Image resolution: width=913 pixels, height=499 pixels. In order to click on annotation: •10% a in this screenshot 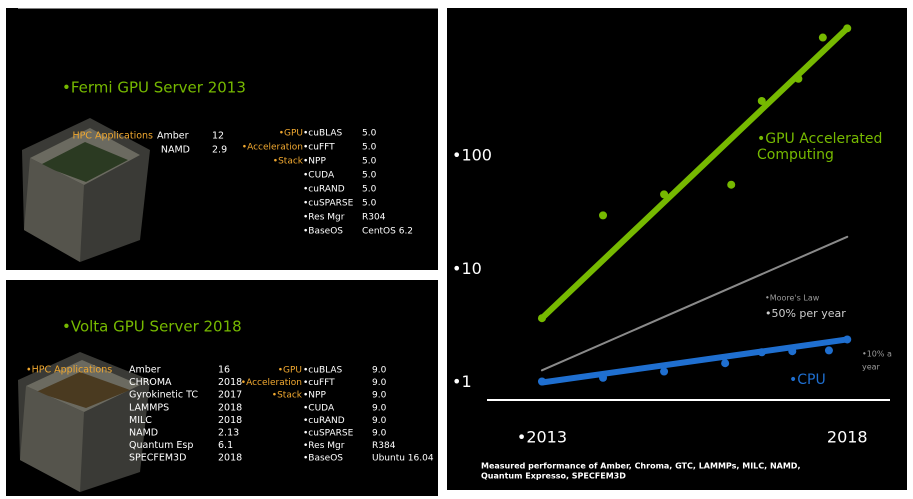, I will do `click(877, 354)`.